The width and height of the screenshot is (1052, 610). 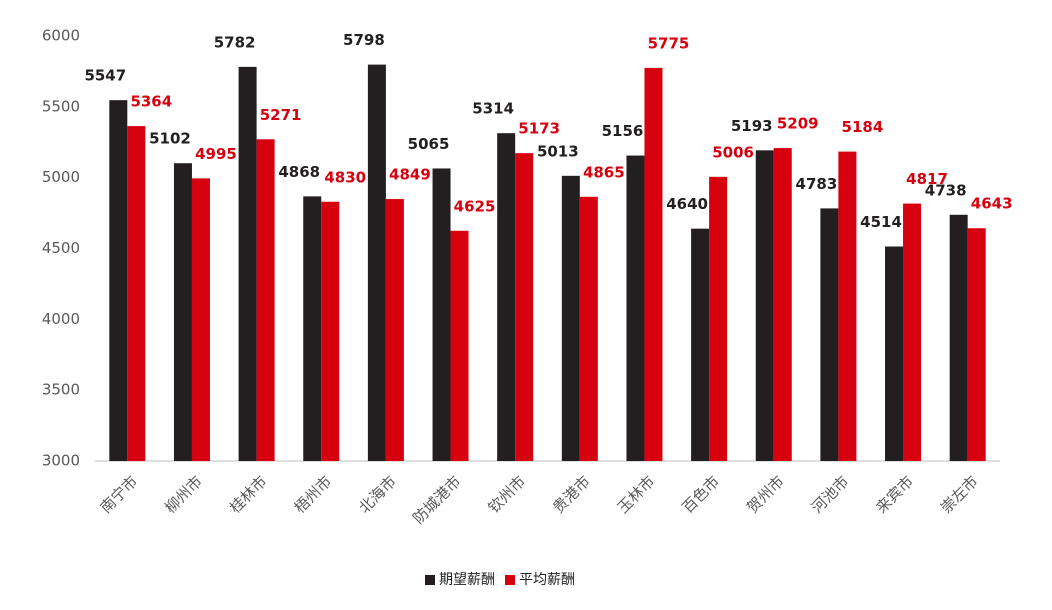 What do you see at coordinates (817, 184) in the screenshot?
I see `value-label: 4783` at bounding box center [817, 184].